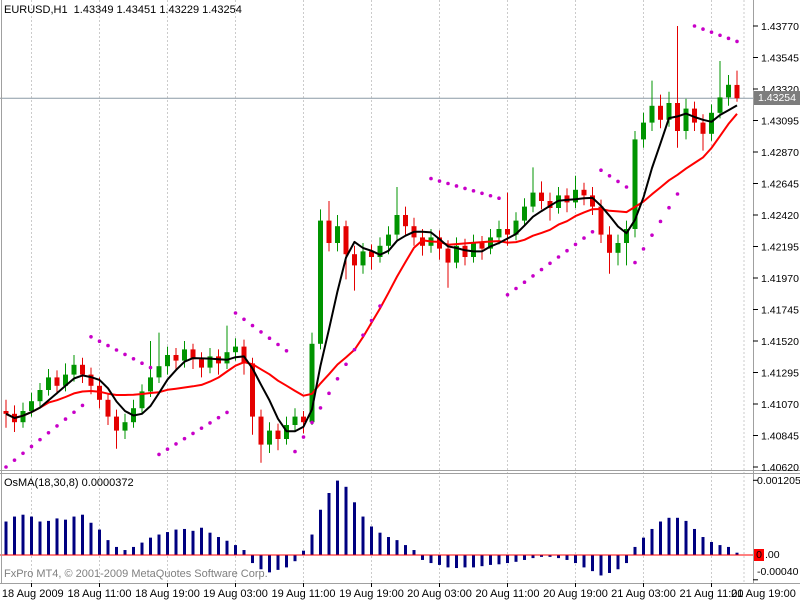 This screenshot has height=600, width=800. I want to click on price-axis-label: 1.42645, so click(780, 185).